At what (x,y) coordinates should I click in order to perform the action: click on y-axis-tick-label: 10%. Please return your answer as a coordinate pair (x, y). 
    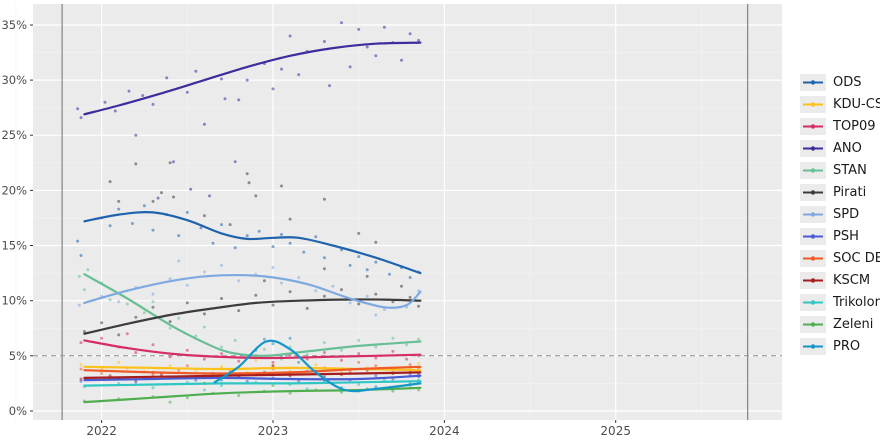
    Looking at the image, I should click on (14, 301).